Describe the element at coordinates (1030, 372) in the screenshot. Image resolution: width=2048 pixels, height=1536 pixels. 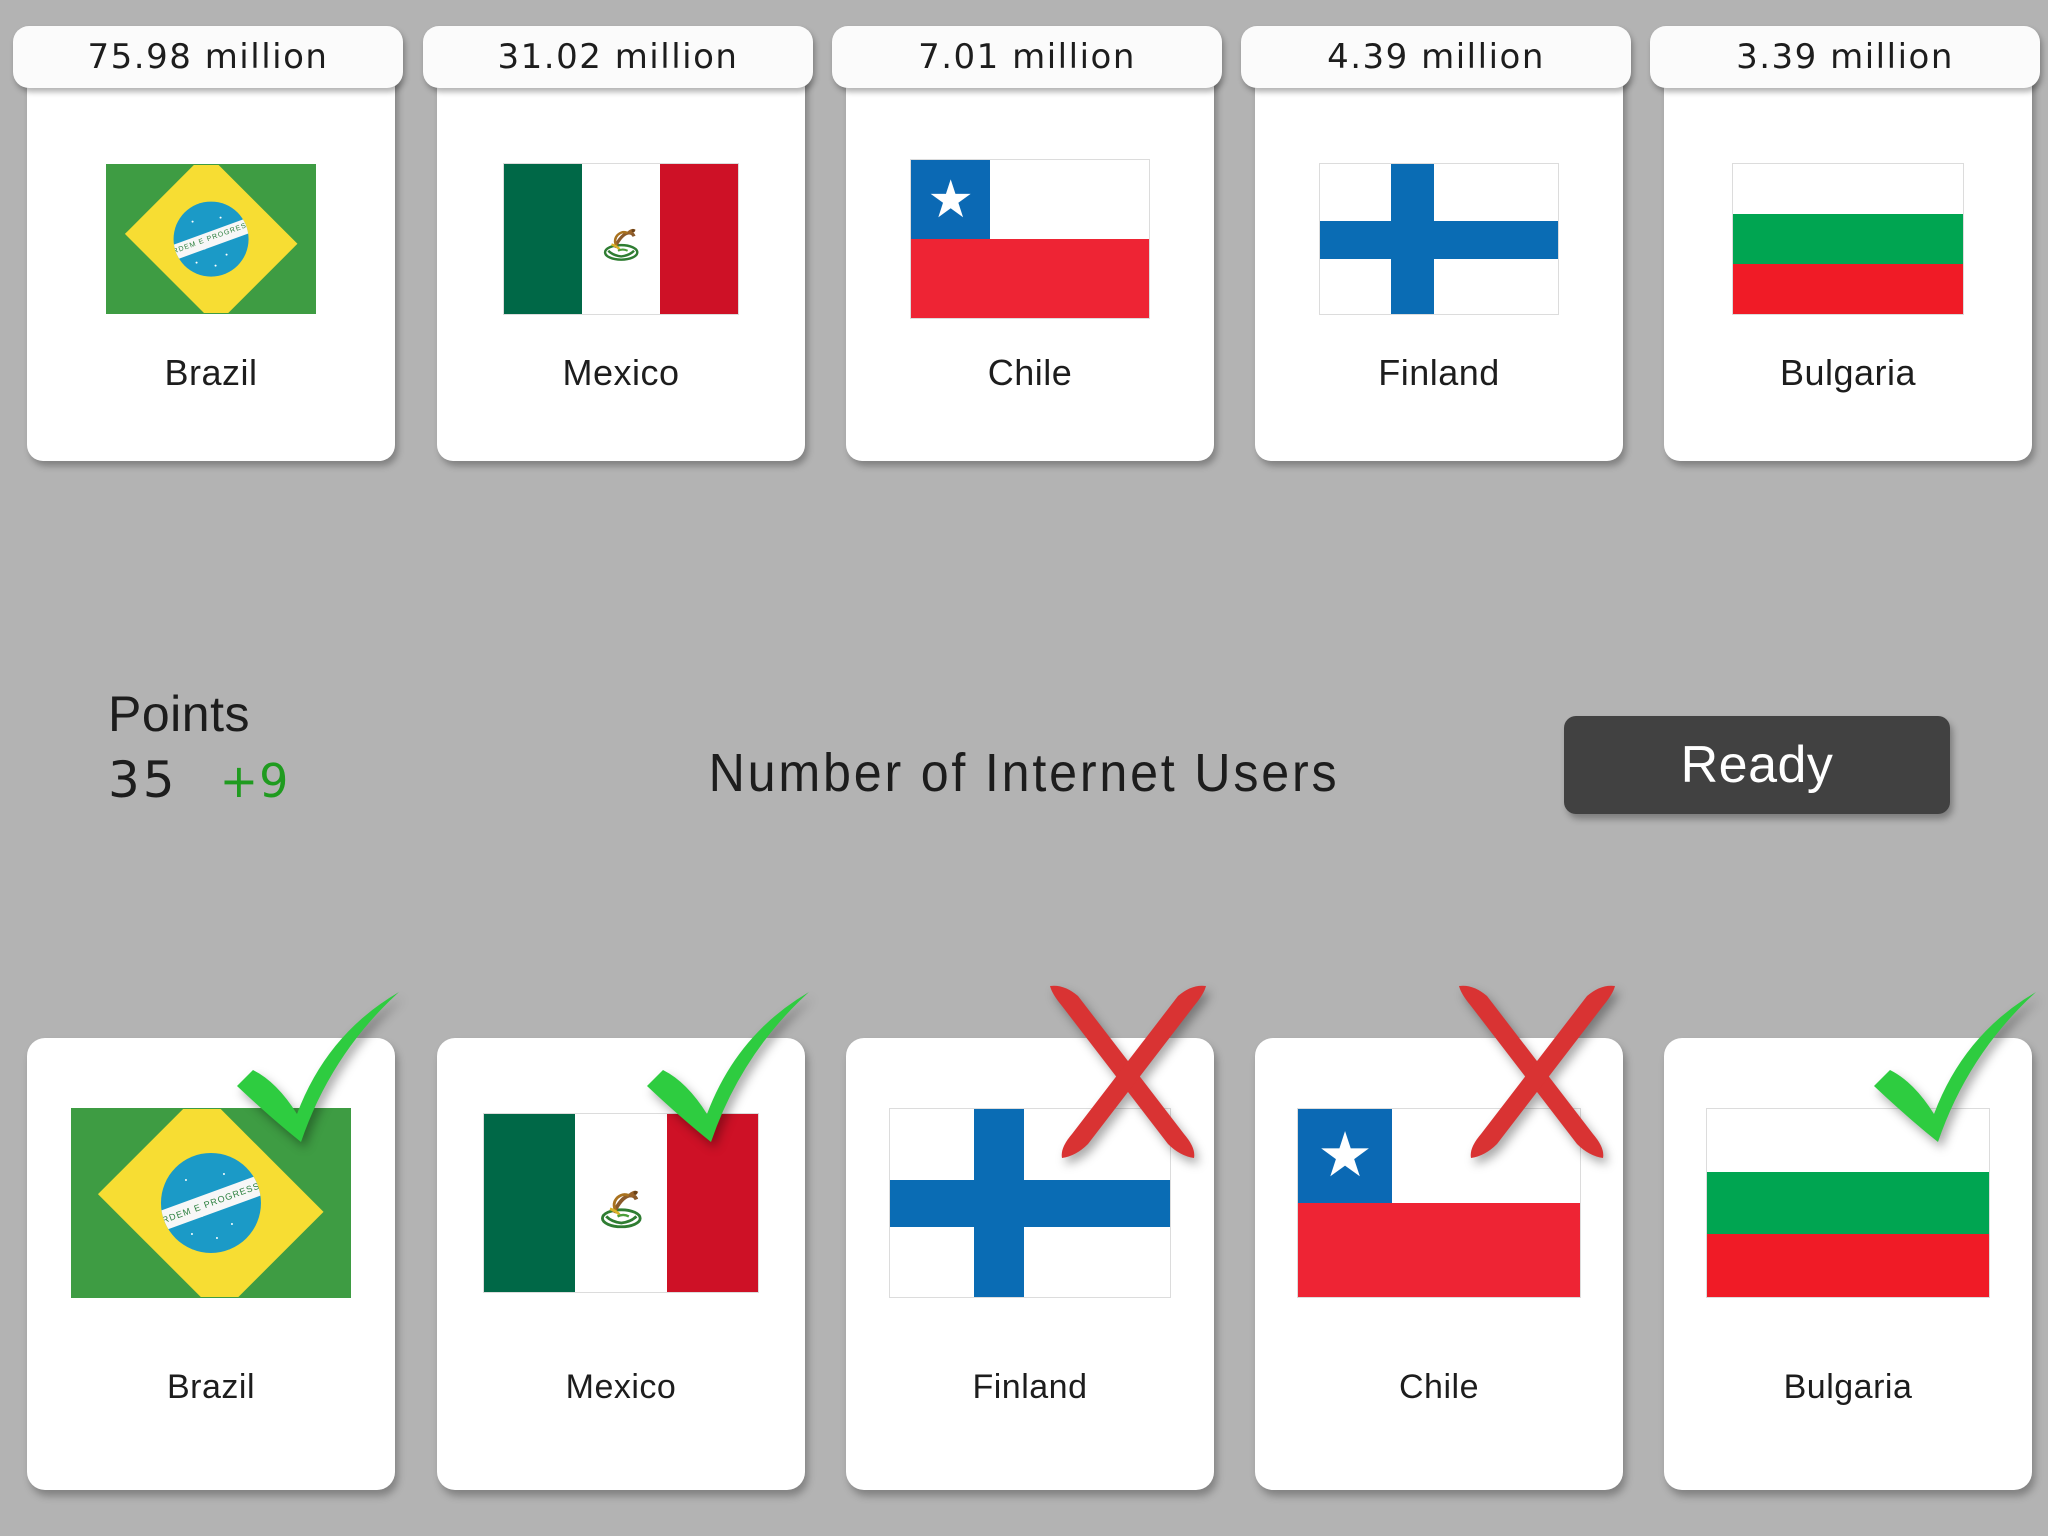
I see `country-label-3: Chile` at that location.